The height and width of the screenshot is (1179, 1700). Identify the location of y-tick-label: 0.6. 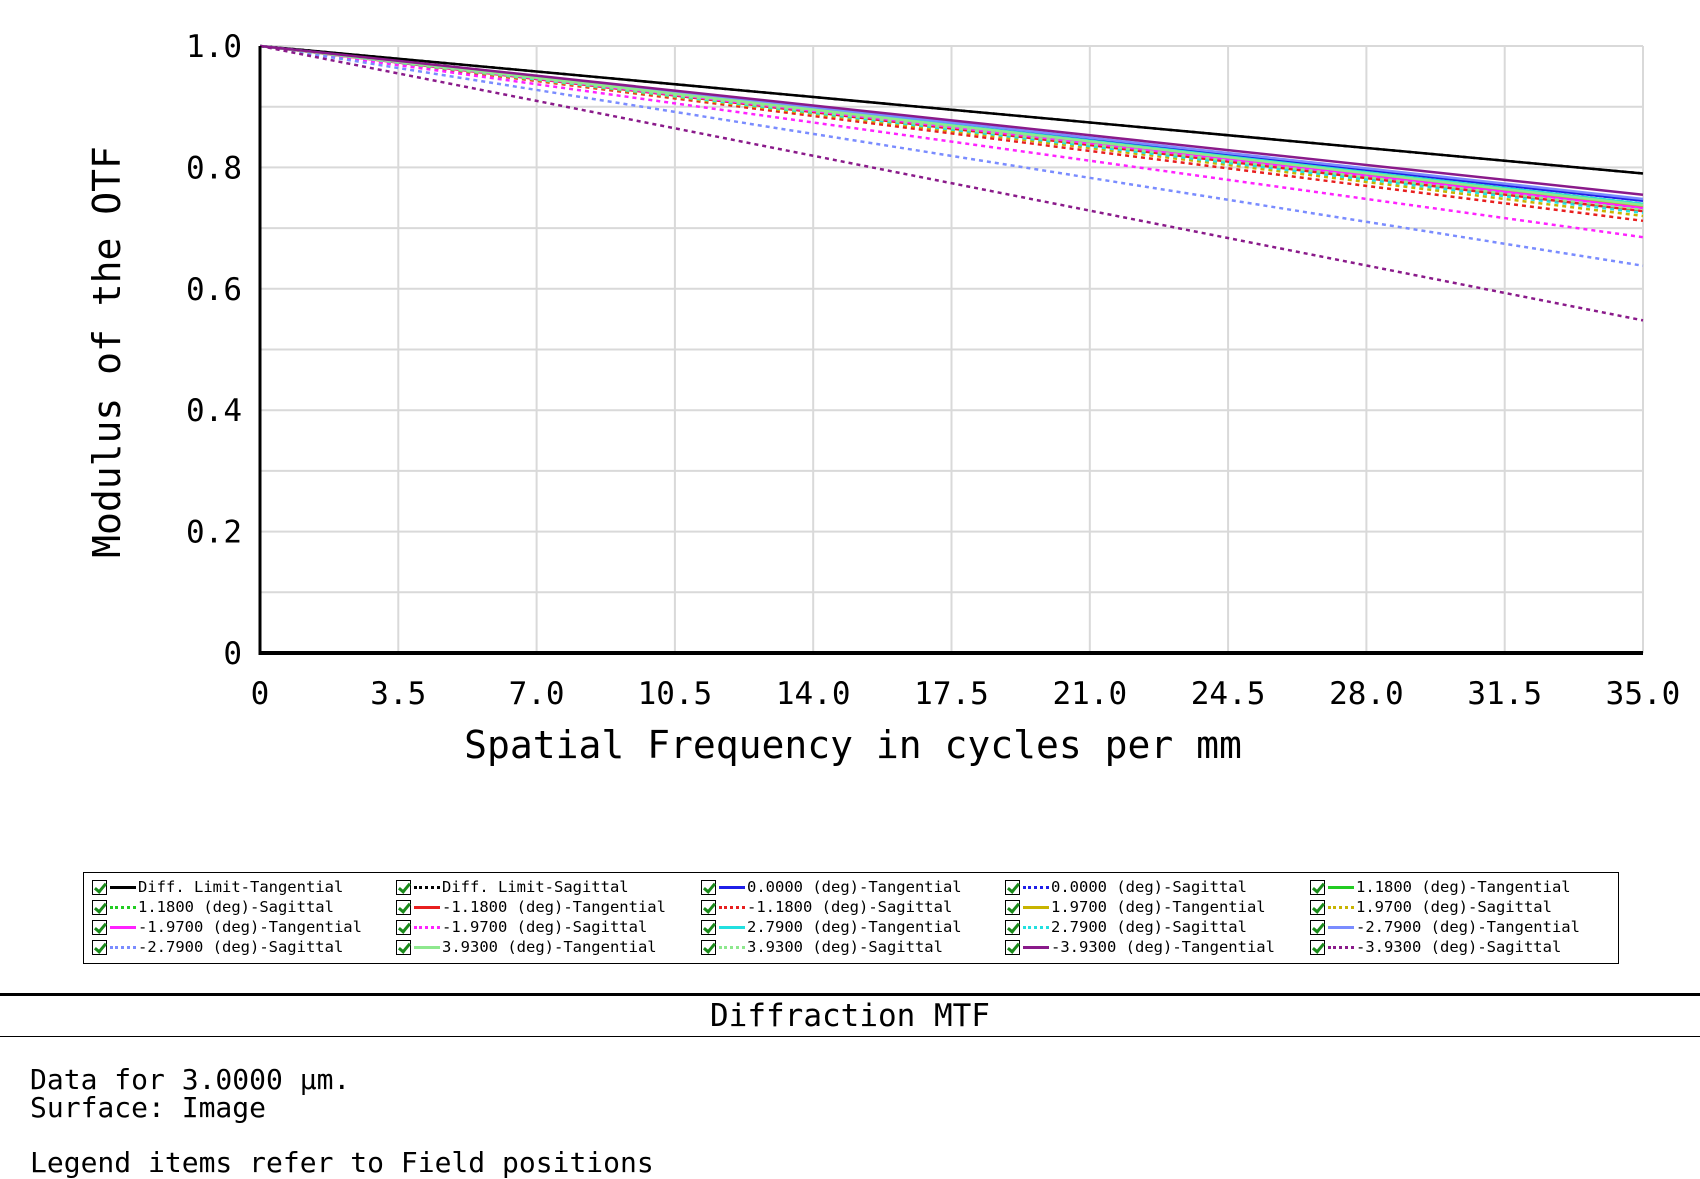
(214, 290).